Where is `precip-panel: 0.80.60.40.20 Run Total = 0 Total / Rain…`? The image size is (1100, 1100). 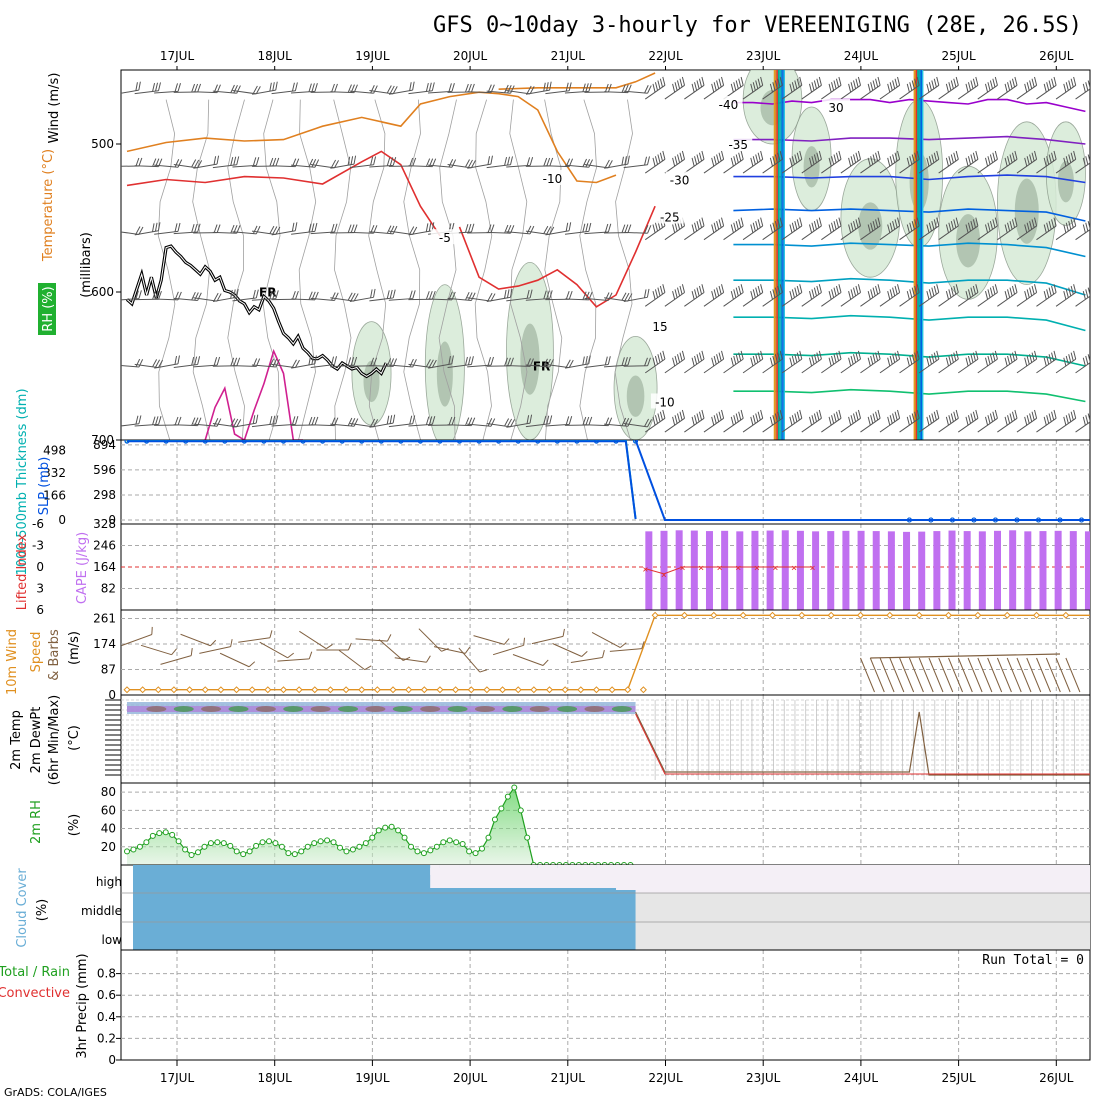 precip-panel: 0.80.60.40.20 Run Total = 0 Total / Rain… is located at coordinates (545, 1008).